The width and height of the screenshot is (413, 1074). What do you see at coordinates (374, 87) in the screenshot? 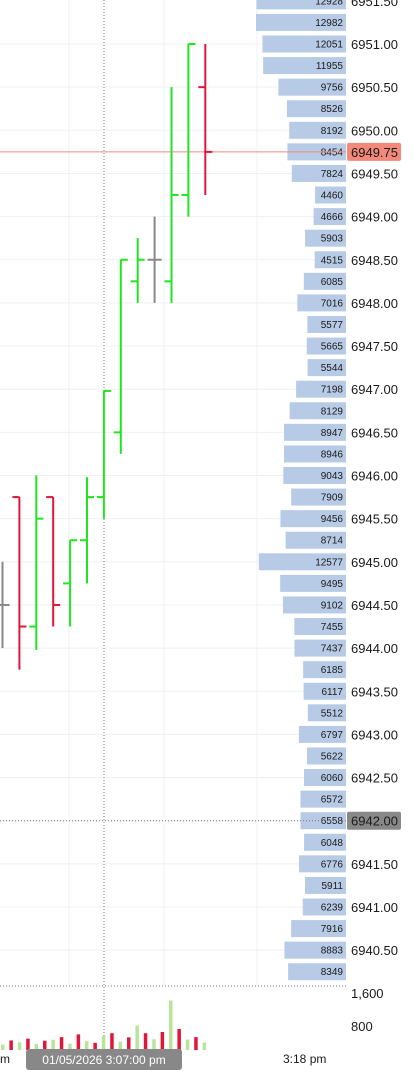
I see `price-axis-tick: 6950.50` at bounding box center [374, 87].